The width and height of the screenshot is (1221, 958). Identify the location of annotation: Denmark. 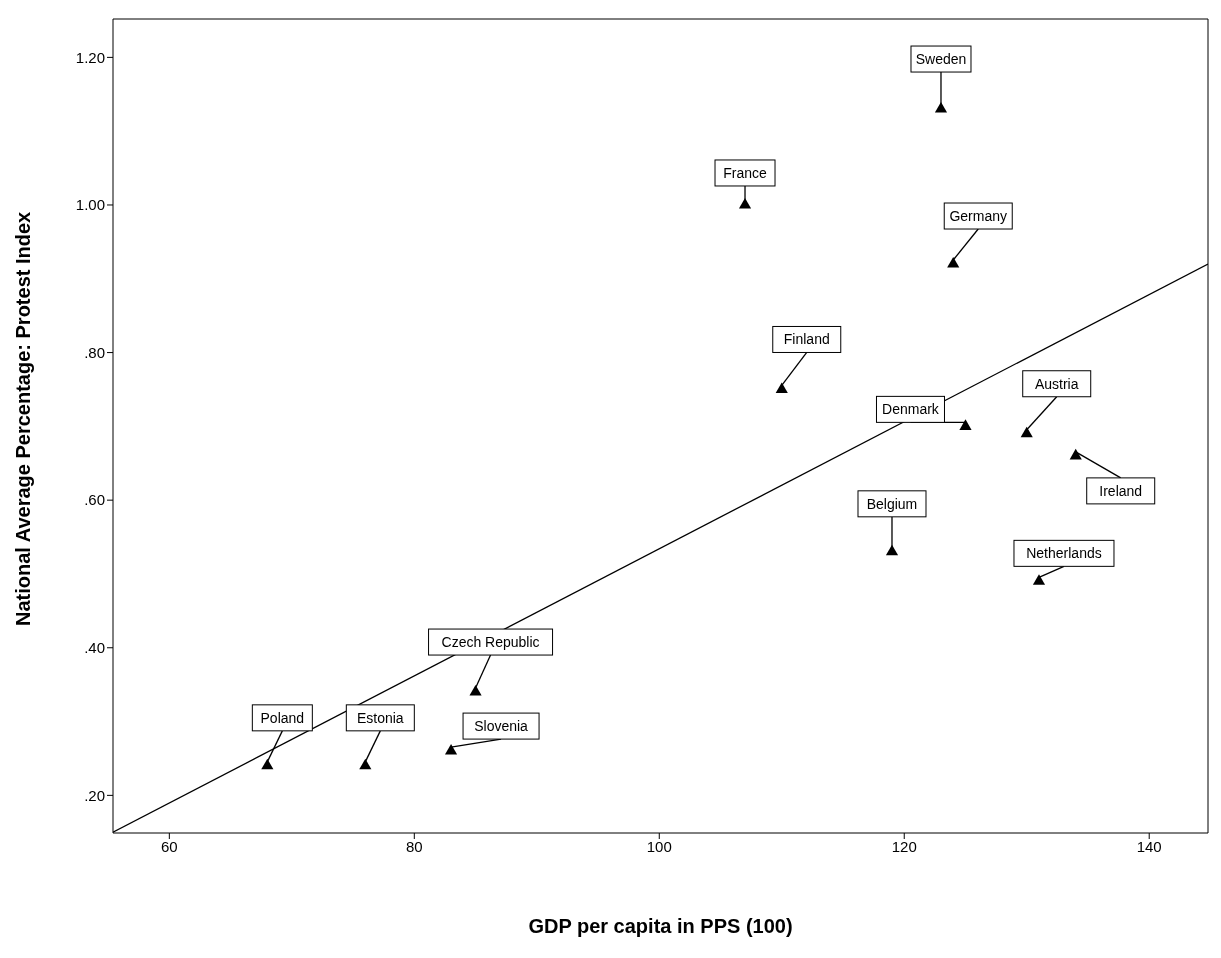
(911, 409).